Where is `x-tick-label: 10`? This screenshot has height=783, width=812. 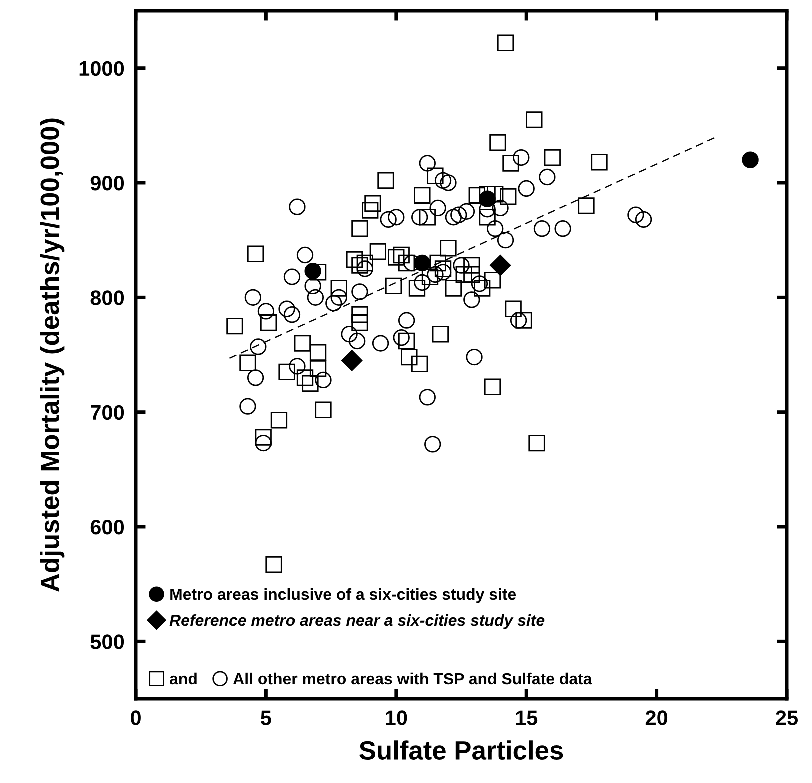
x-tick-label: 10 is located at coordinates (397, 718).